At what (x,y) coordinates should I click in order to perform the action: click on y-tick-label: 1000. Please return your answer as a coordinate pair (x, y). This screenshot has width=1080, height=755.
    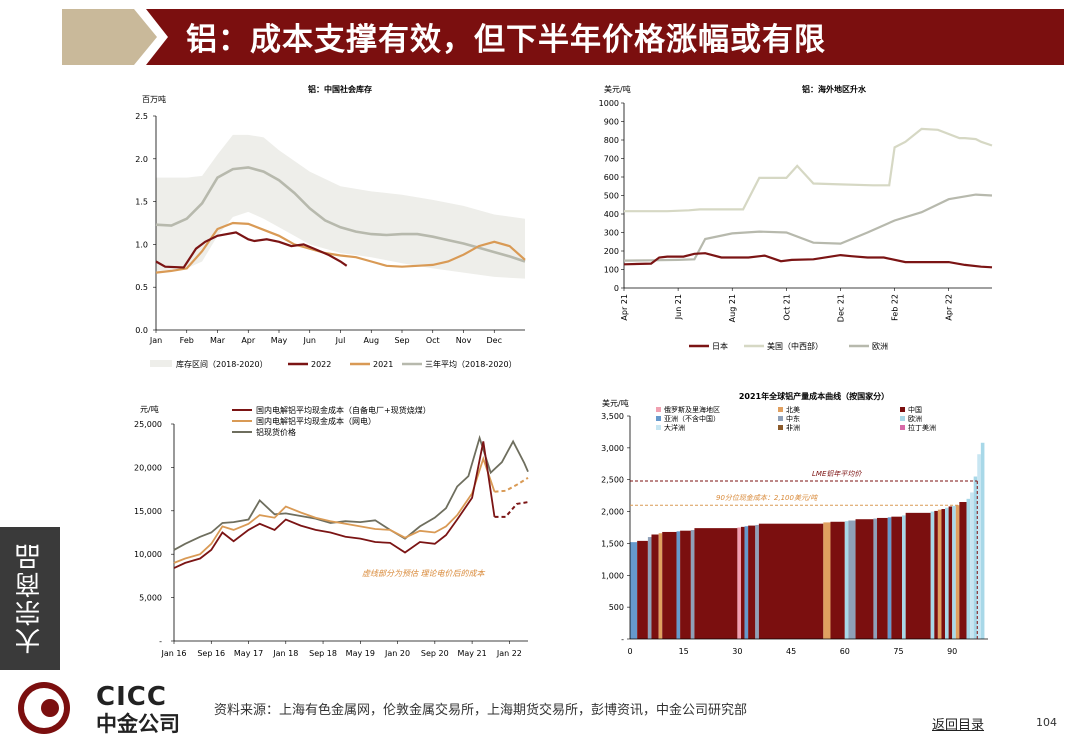
    Looking at the image, I should click on (609, 103).